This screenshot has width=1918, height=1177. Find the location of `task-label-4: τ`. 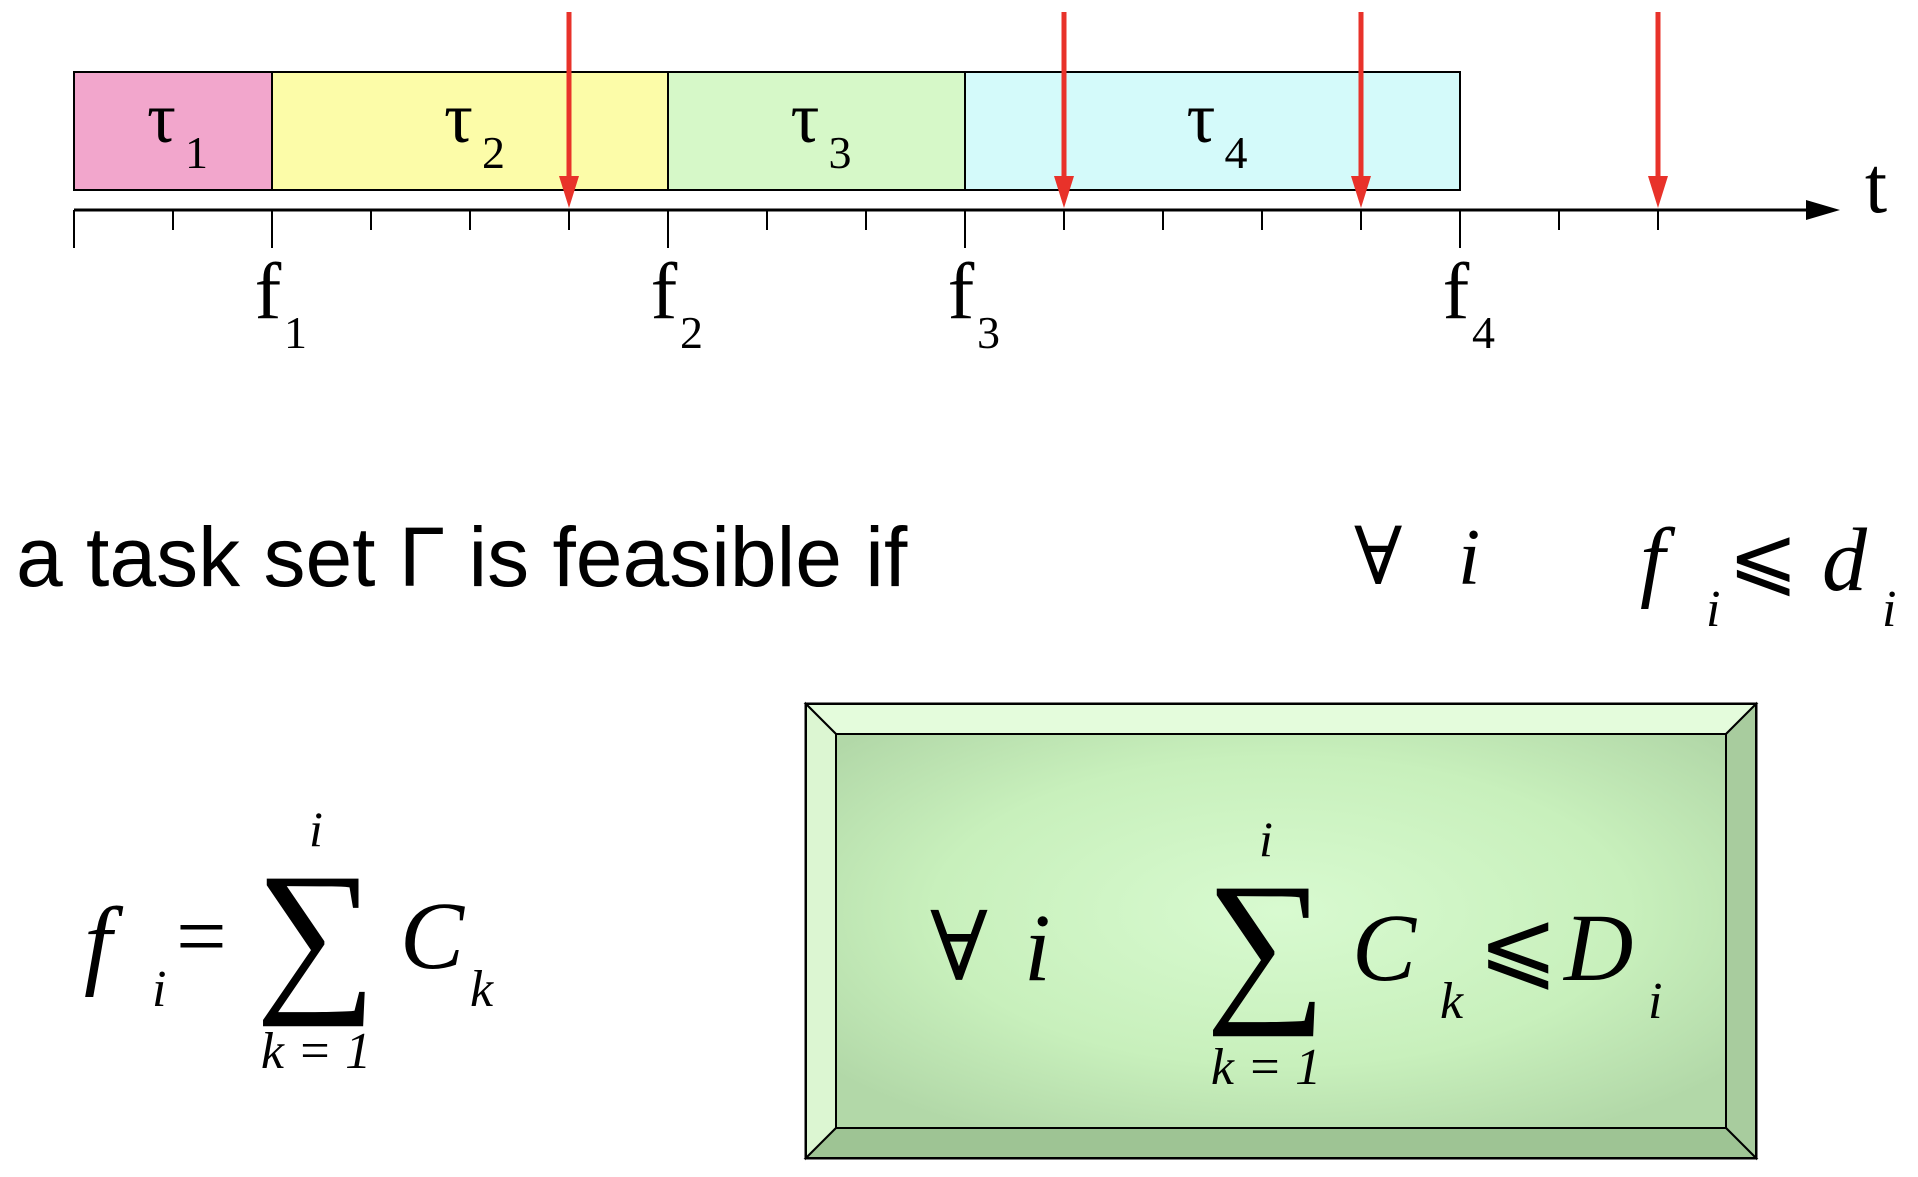

task-label-4: τ is located at coordinates (1201, 118).